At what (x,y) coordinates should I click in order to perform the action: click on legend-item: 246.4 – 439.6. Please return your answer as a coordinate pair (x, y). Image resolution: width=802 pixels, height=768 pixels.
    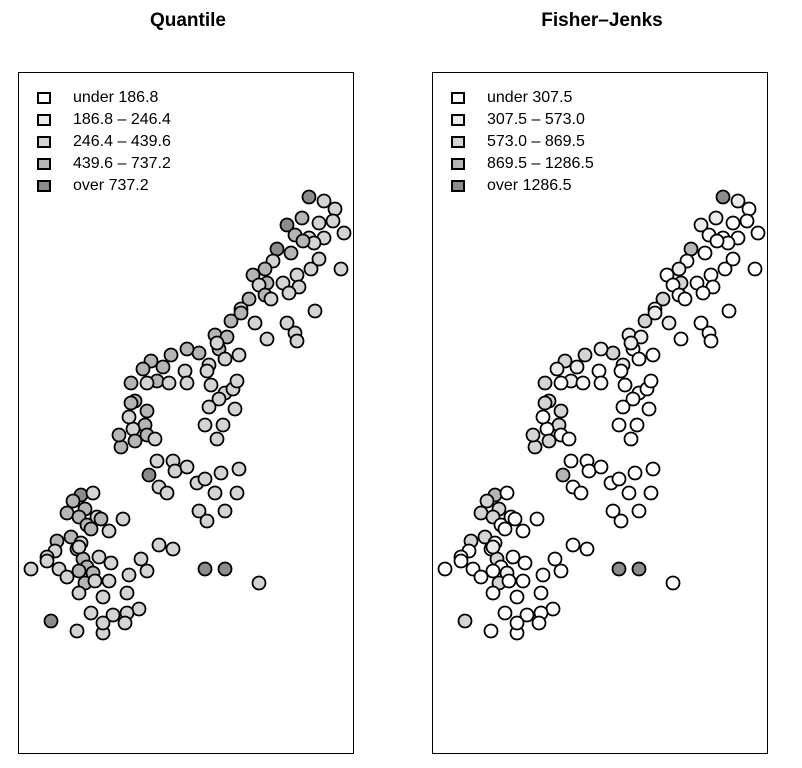
    Looking at the image, I should click on (104, 142).